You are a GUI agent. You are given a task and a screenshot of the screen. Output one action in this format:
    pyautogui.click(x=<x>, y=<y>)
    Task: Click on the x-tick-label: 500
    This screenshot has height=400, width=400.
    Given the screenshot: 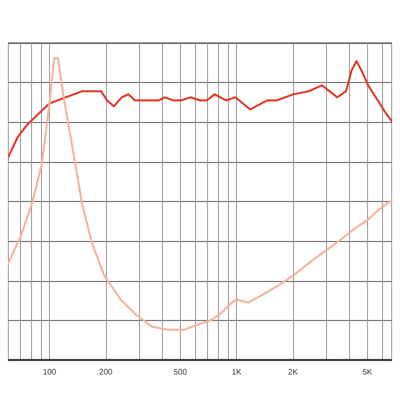 What is the action you would take?
    pyautogui.click(x=181, y=372)
    